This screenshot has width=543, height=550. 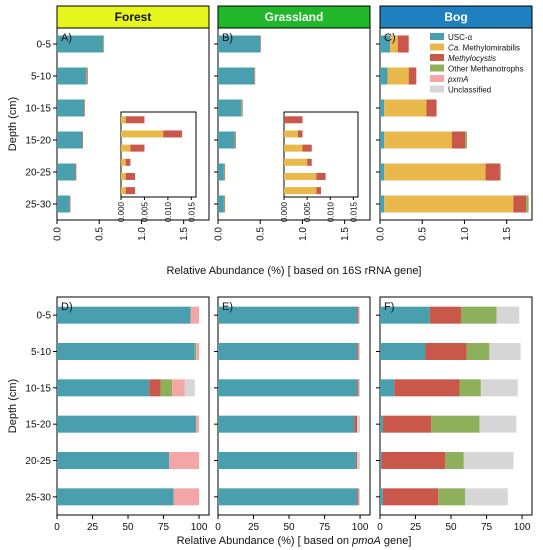 What do you see at coordinates (191, 211) in the screenshot?
I see `inset-x-tick-label: 0.015` at bounding box center [191, 211].